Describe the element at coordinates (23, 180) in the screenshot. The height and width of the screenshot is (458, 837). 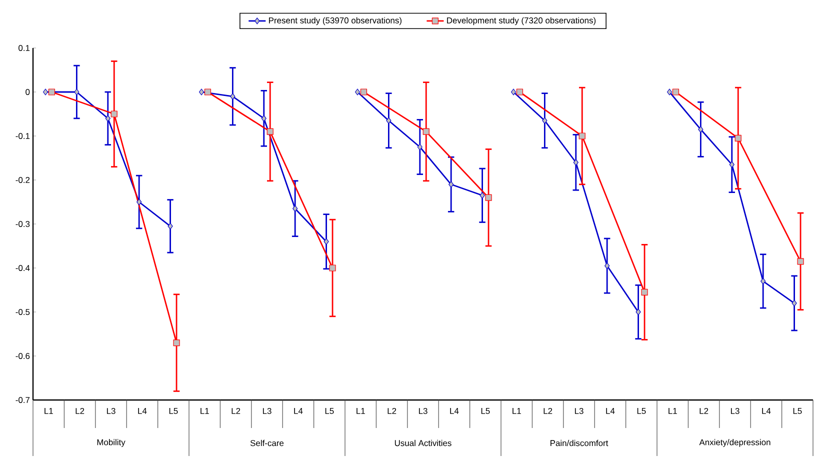
I see `y-tick-label: -0.2` at that location.